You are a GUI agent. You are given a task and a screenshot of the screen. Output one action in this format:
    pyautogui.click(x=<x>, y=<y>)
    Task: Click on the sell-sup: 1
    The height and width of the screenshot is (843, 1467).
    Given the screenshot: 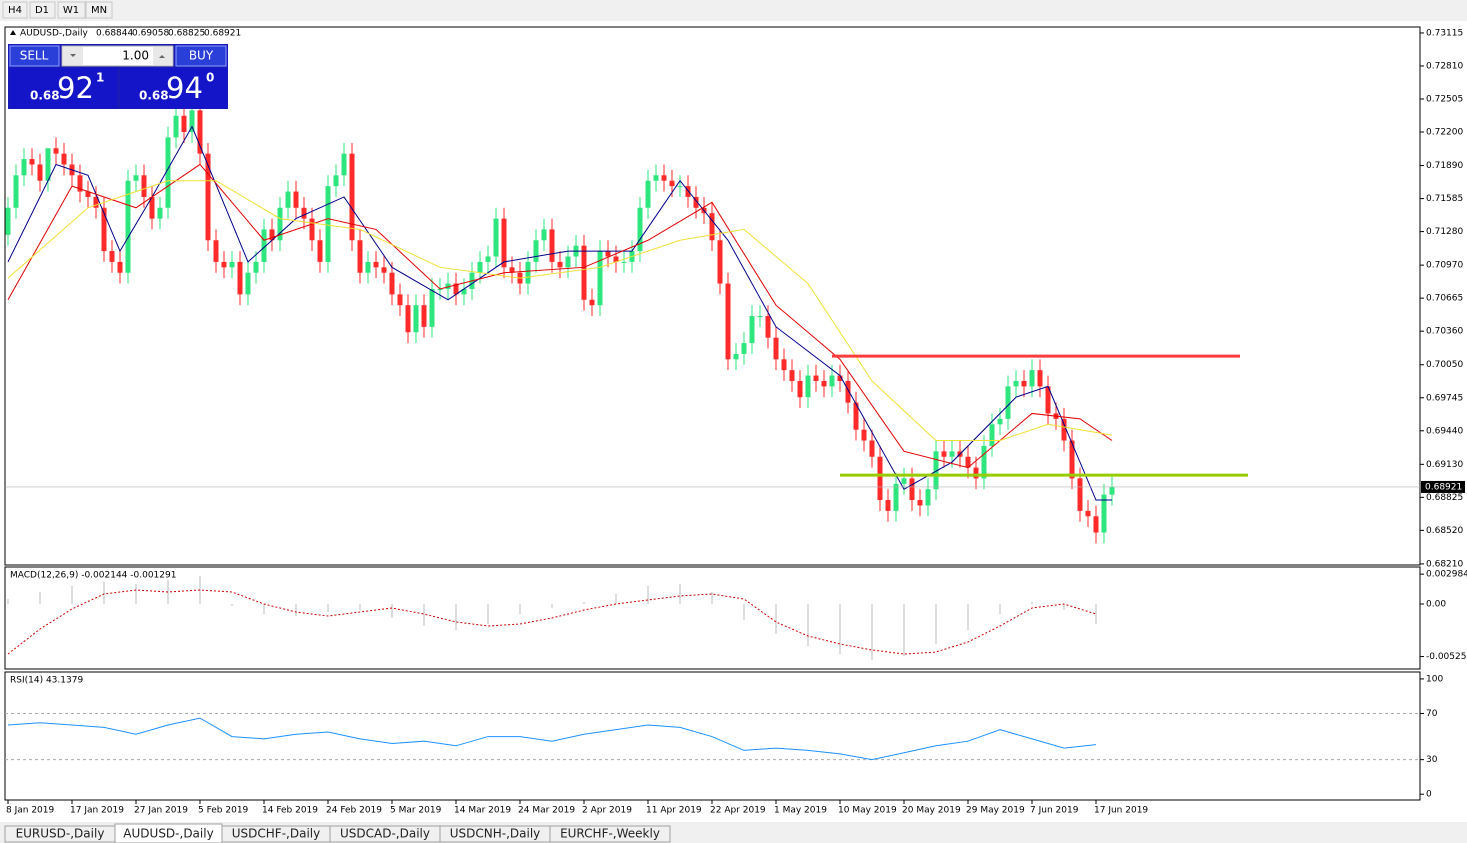 What is the action you would take?
    pyautogui.click(x=100, y=78)
    